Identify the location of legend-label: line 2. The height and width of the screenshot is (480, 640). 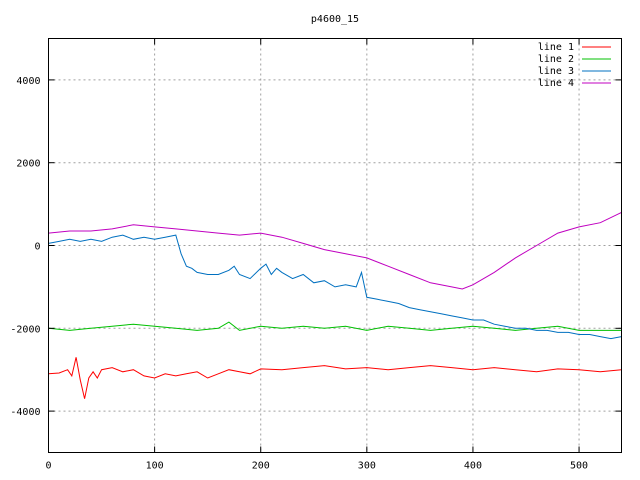
(556, 59).